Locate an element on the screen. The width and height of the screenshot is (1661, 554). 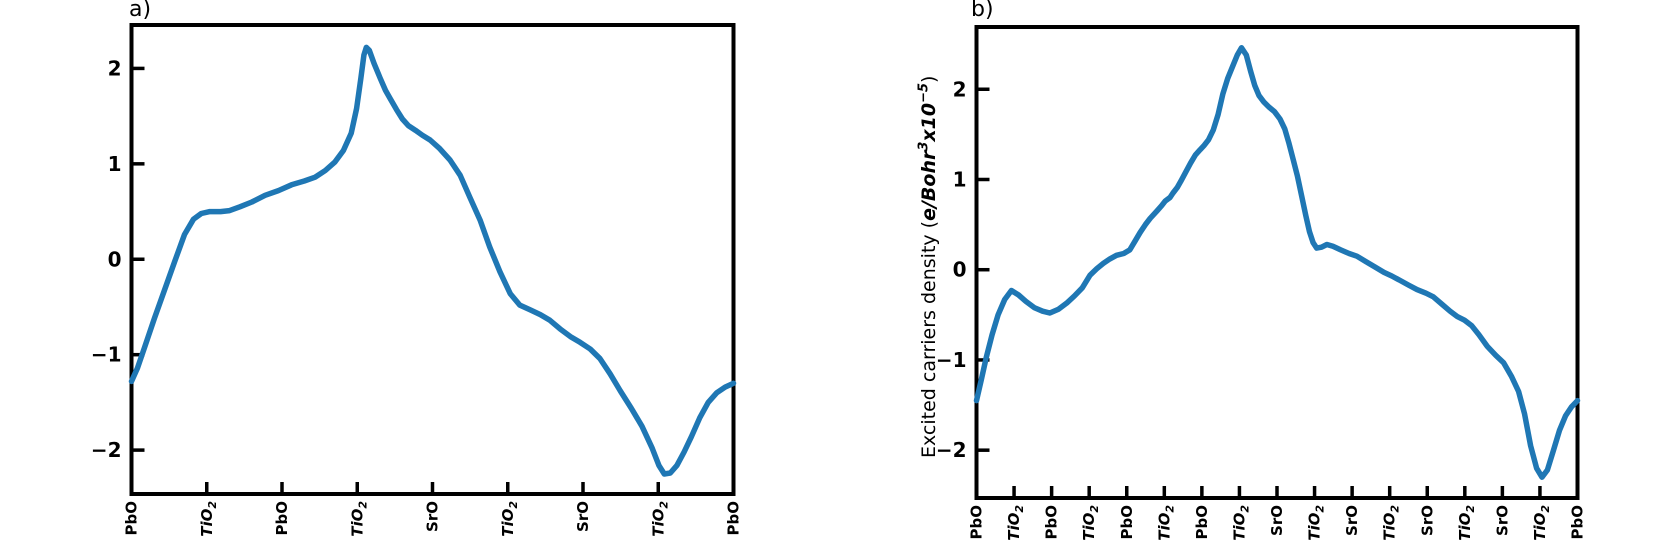
panel-b-title: b) is located at coordinates (982, 11).